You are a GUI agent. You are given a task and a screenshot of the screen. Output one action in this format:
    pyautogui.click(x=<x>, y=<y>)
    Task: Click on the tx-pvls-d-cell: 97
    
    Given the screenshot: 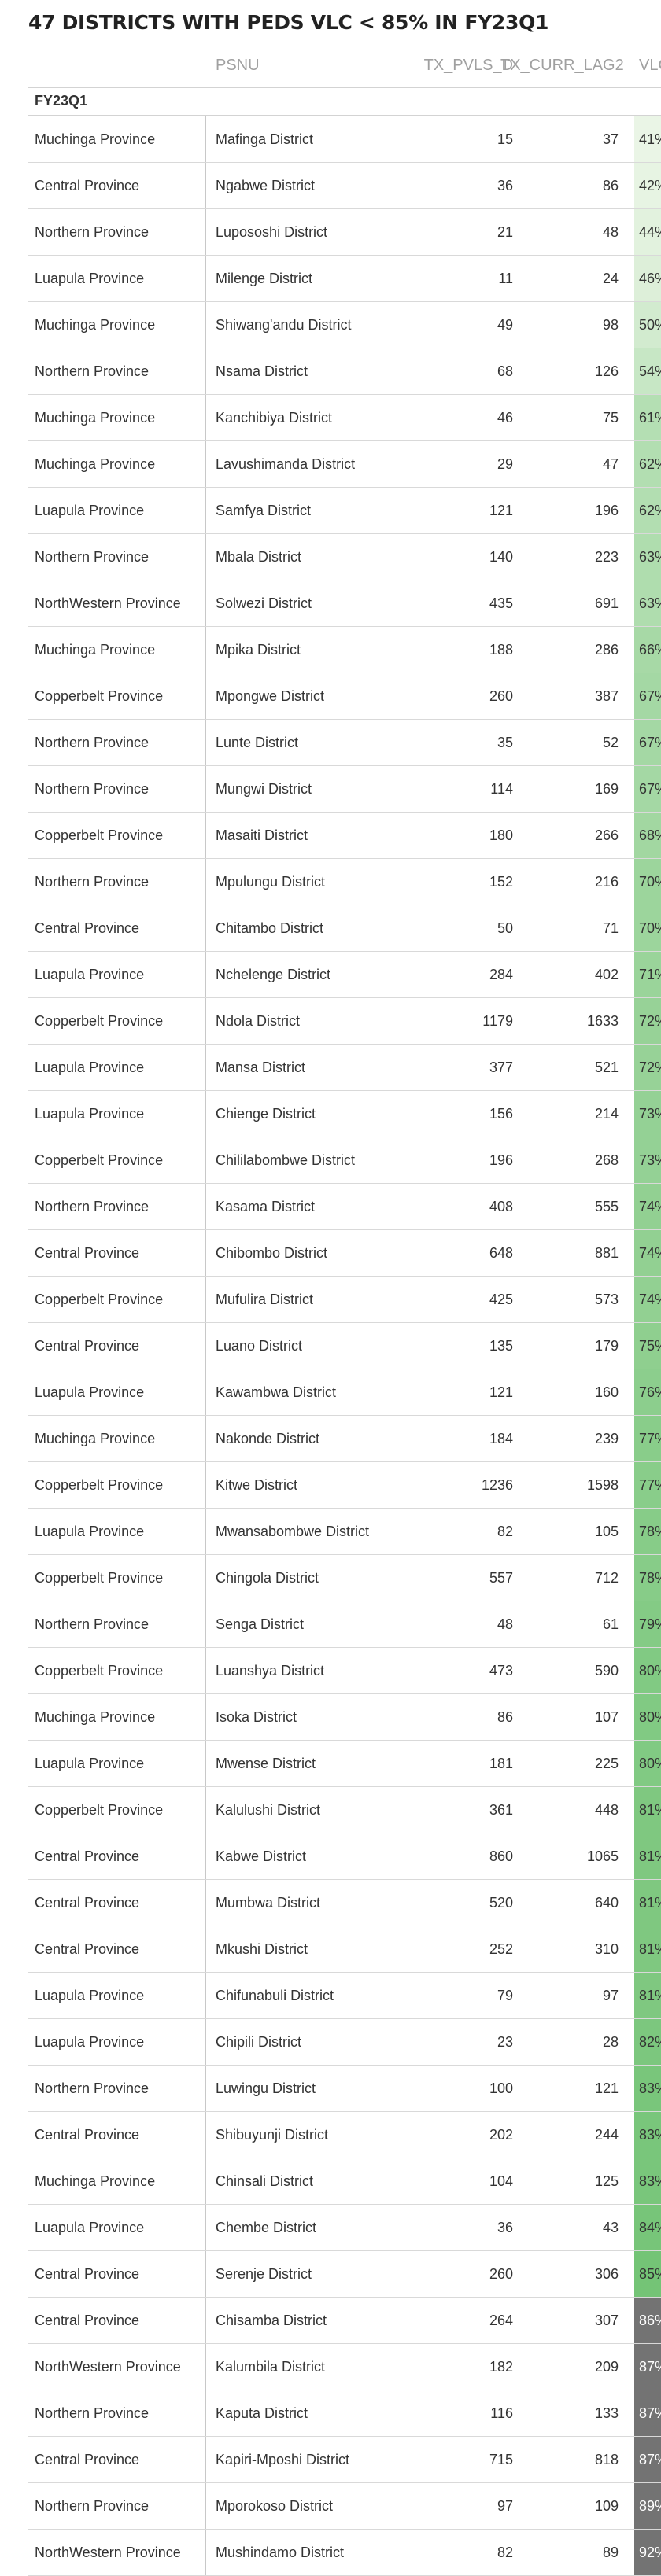 What is the action you would take?
    pyautogui.click(x=505, y=2506)
    